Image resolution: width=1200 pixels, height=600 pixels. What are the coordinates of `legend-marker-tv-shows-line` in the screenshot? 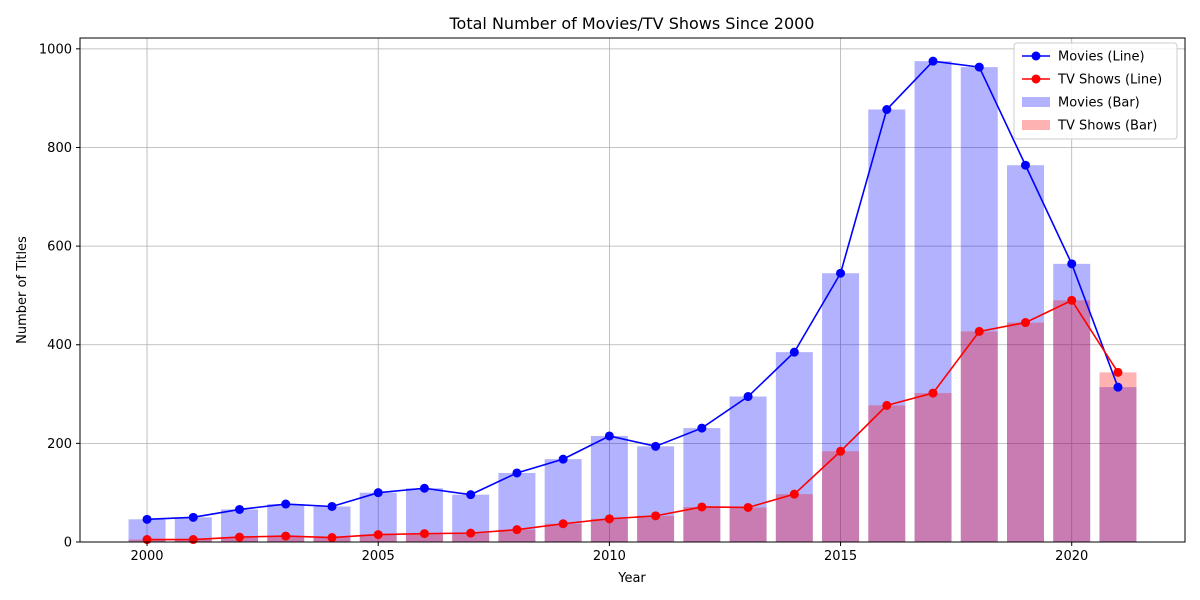 It's located at (1036, 79).